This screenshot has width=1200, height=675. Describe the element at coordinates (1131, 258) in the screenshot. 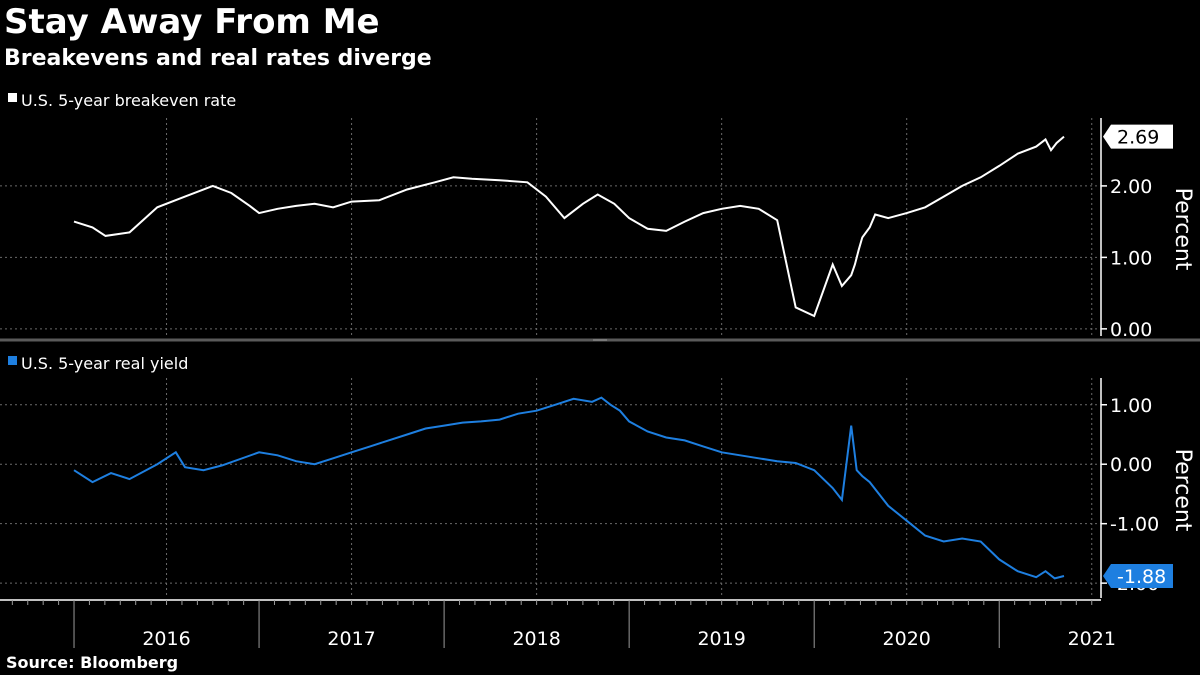

I see `breakeven-y-tick-label: 1.00` at that location.